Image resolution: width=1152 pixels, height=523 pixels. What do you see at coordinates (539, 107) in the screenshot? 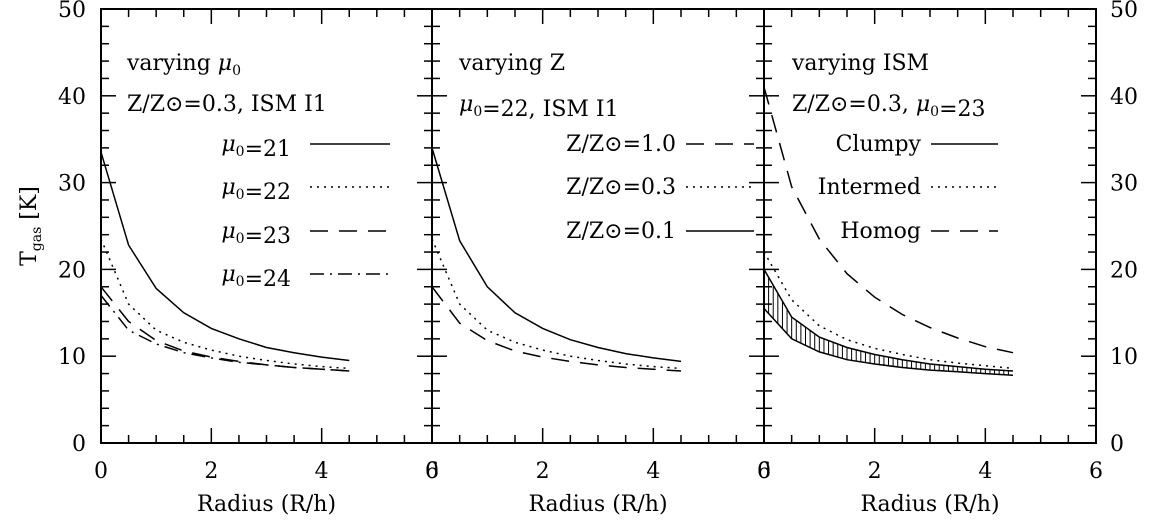
I see `panel-subheader-2: μ0=22, ISM I1` at bounding box center [539, 107].